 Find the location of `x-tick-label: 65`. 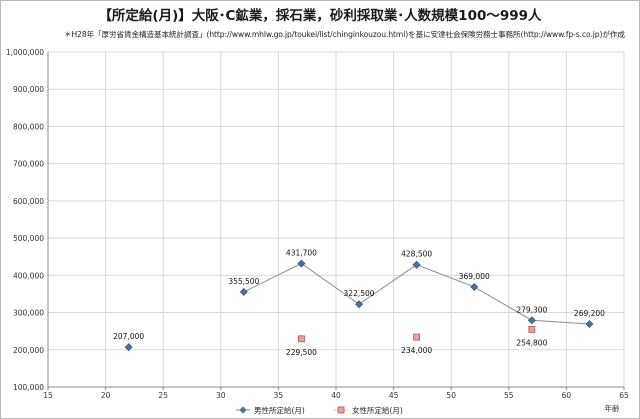

x-tick-label: 65 is located at coordinates (624, 395).